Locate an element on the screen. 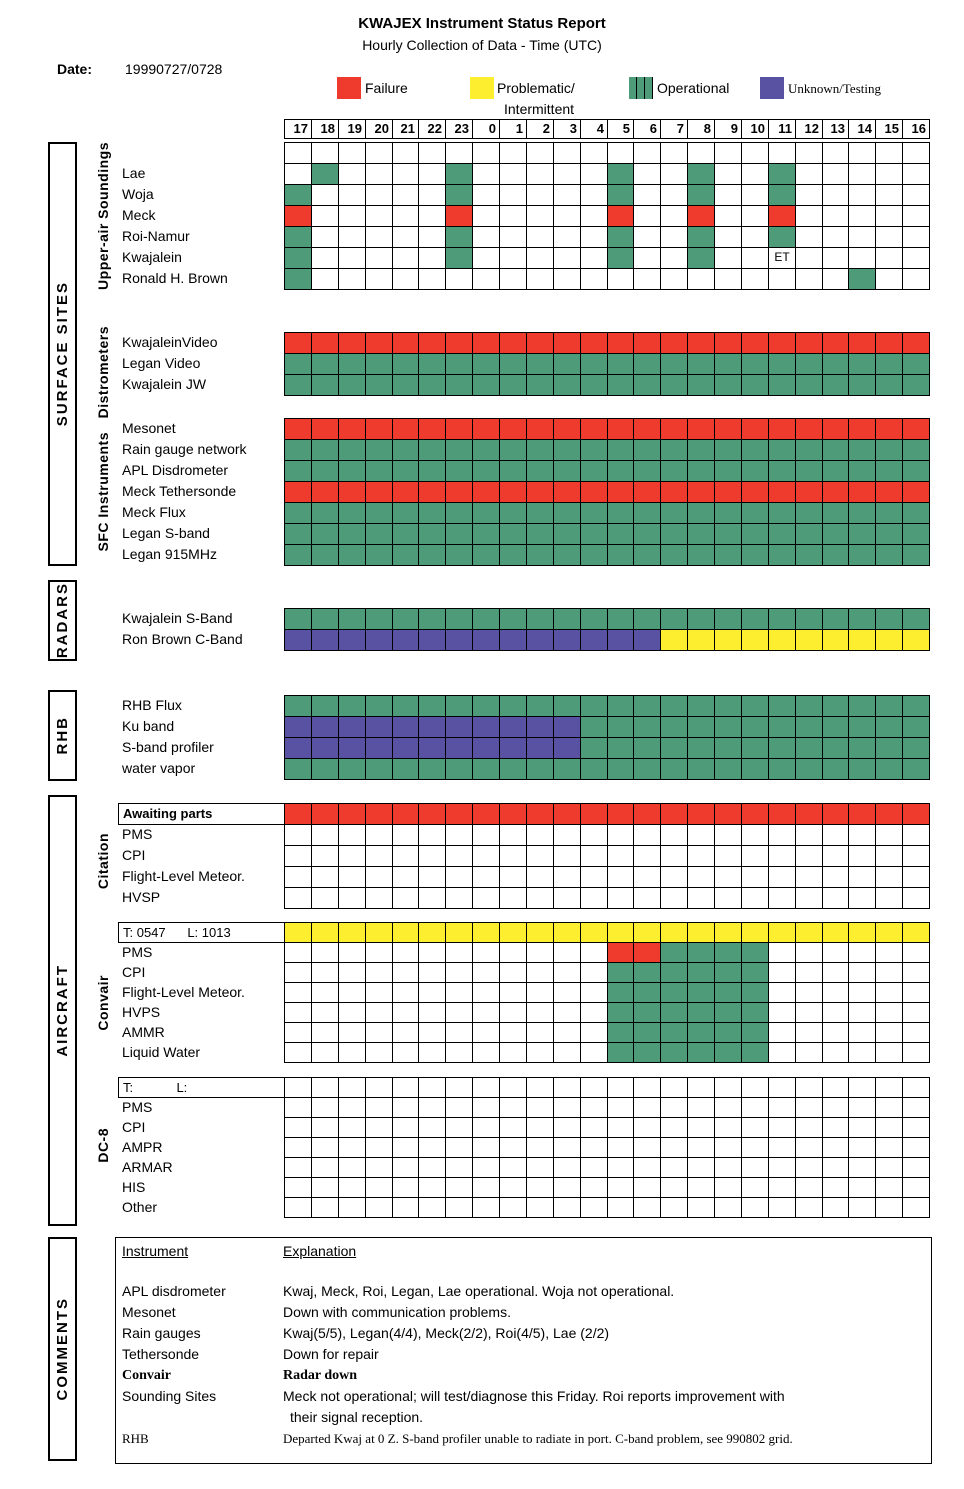  comments-spacer is located at coordinates (524, 1271).